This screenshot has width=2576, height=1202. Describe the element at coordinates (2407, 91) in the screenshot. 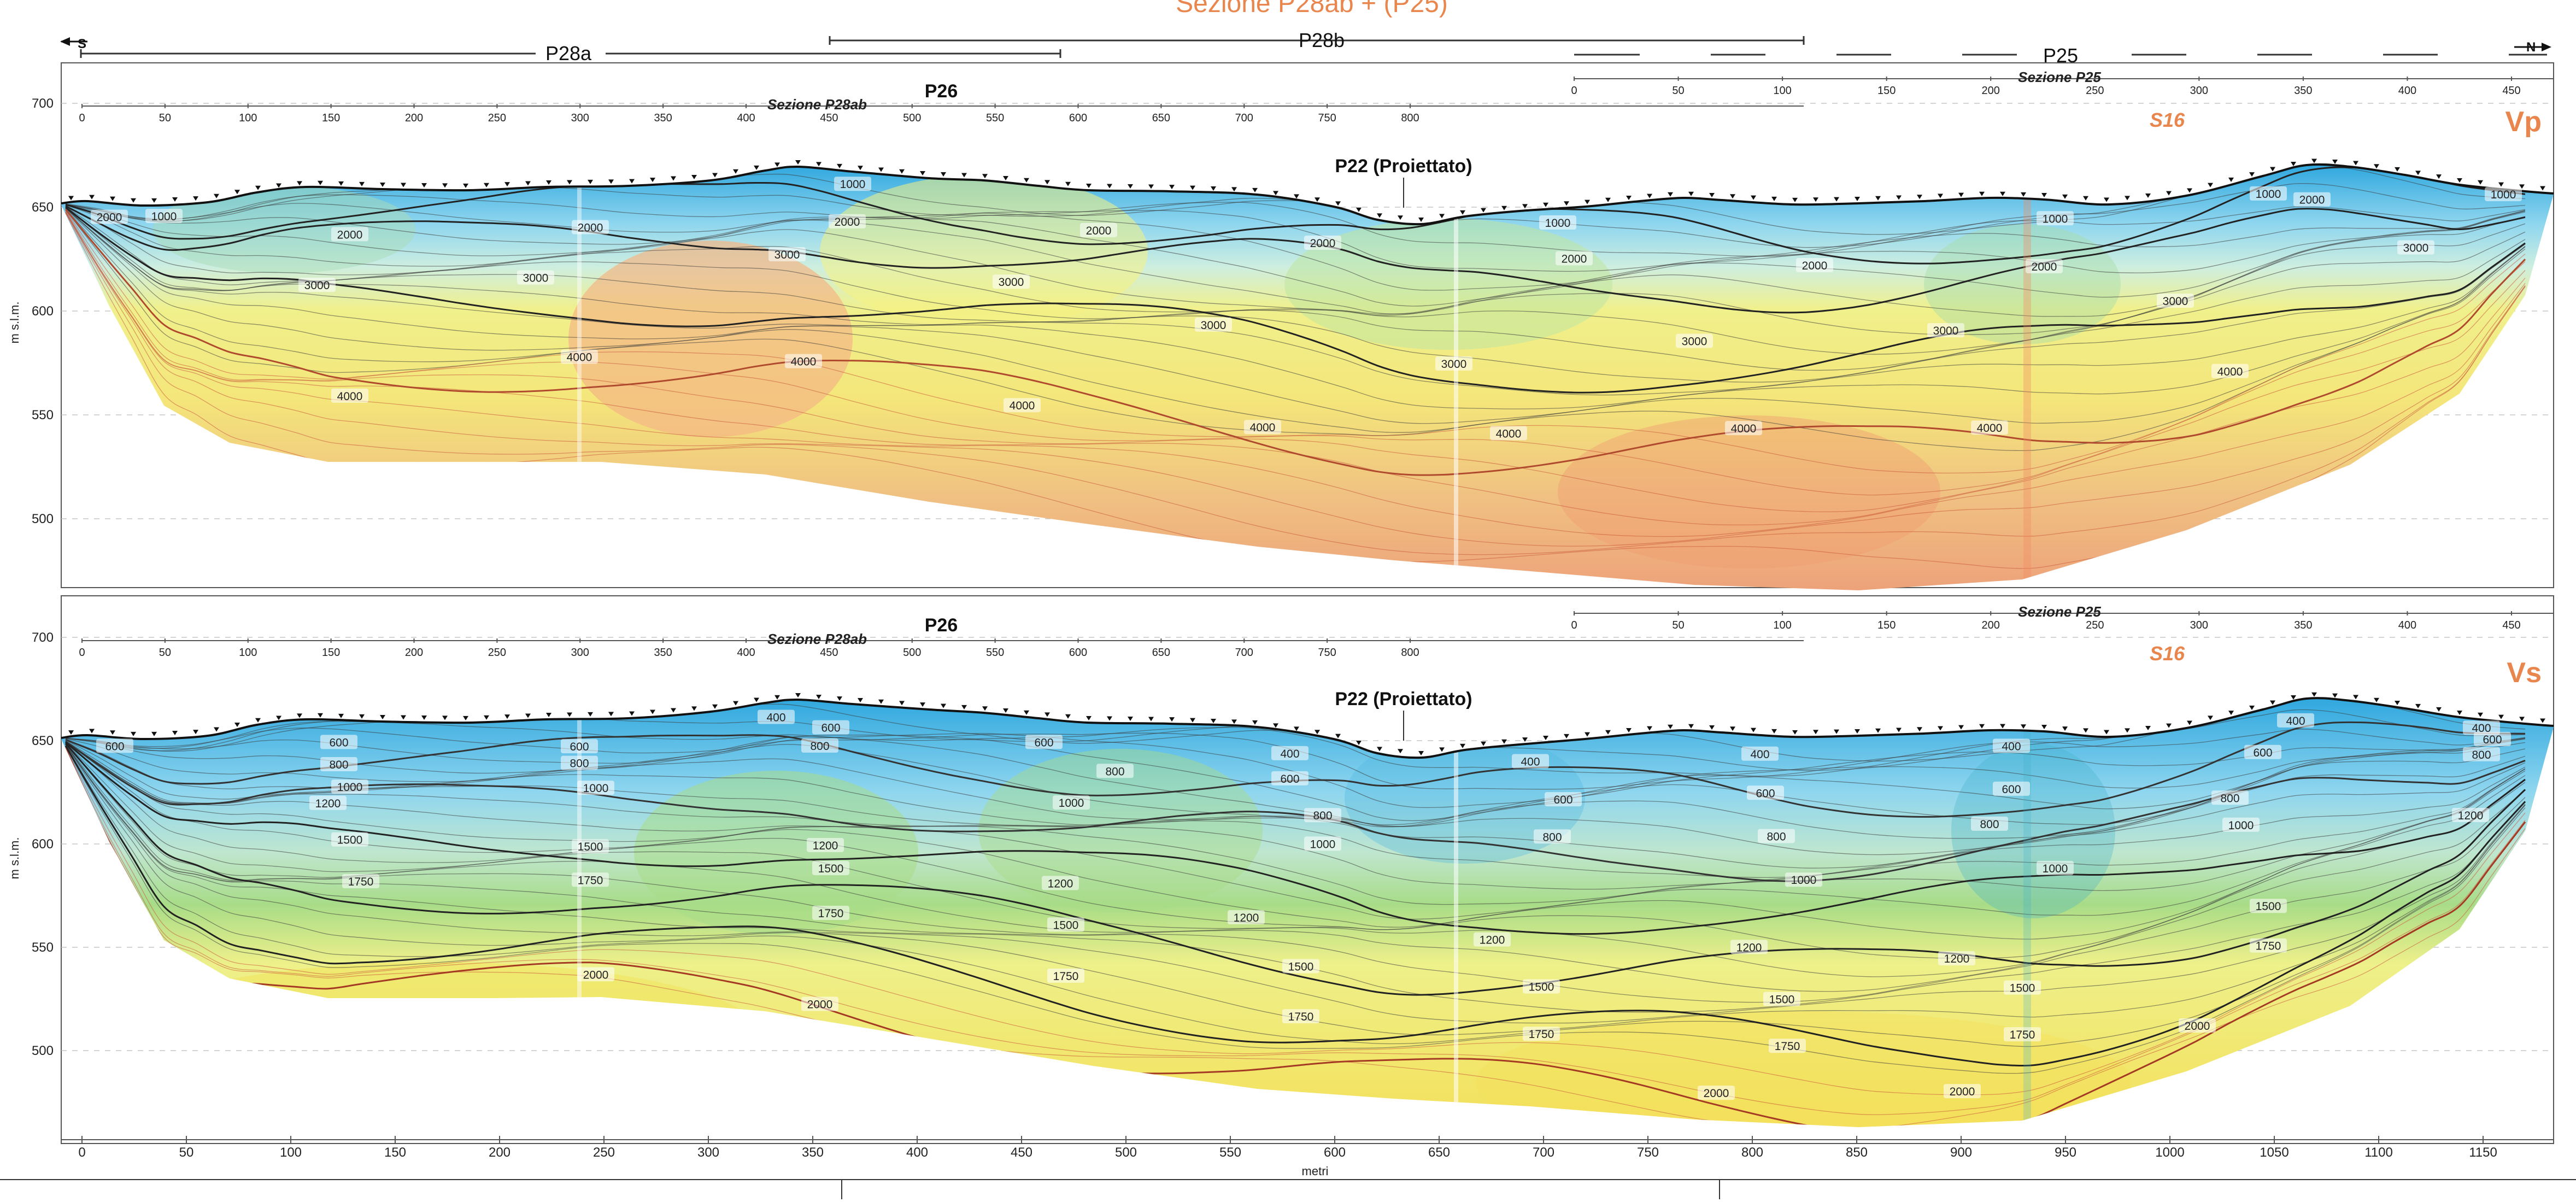

I see `scale-tick-label: 400` at that location.